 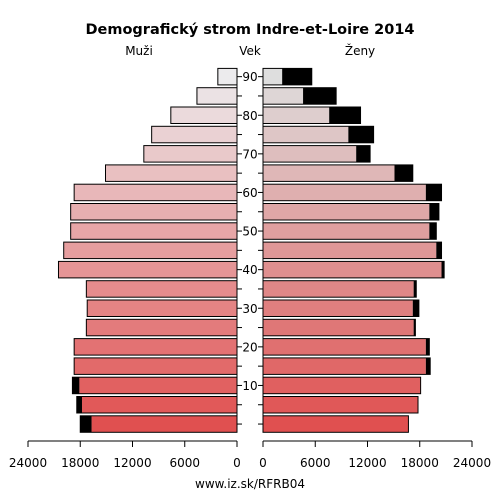 What do you see at coordinates (420, 463) in the screenshot?
I see `female-x-tick-label: 18000` at bounding box center [420, 463].